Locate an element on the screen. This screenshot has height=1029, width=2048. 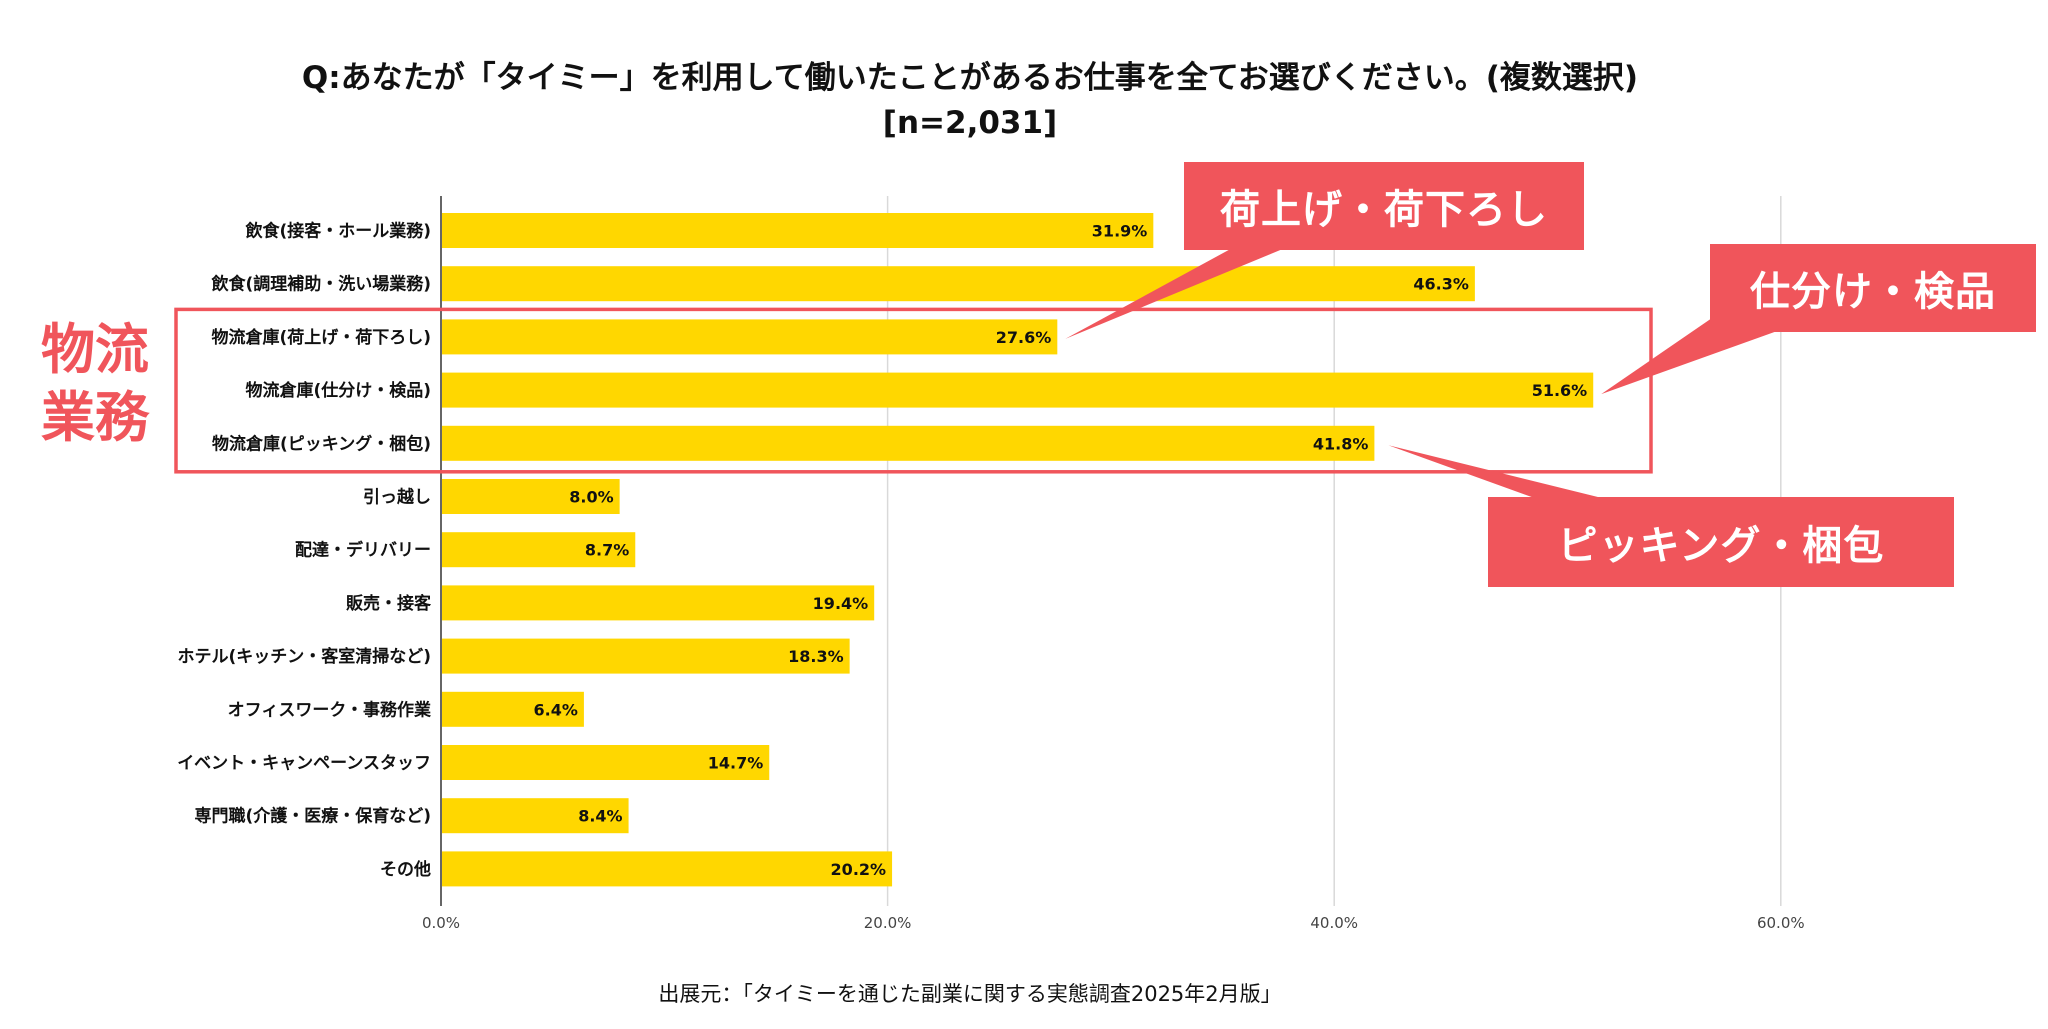
category-label: 物流倉庫(仕分け・検品) is located at coordinates (338, 390).